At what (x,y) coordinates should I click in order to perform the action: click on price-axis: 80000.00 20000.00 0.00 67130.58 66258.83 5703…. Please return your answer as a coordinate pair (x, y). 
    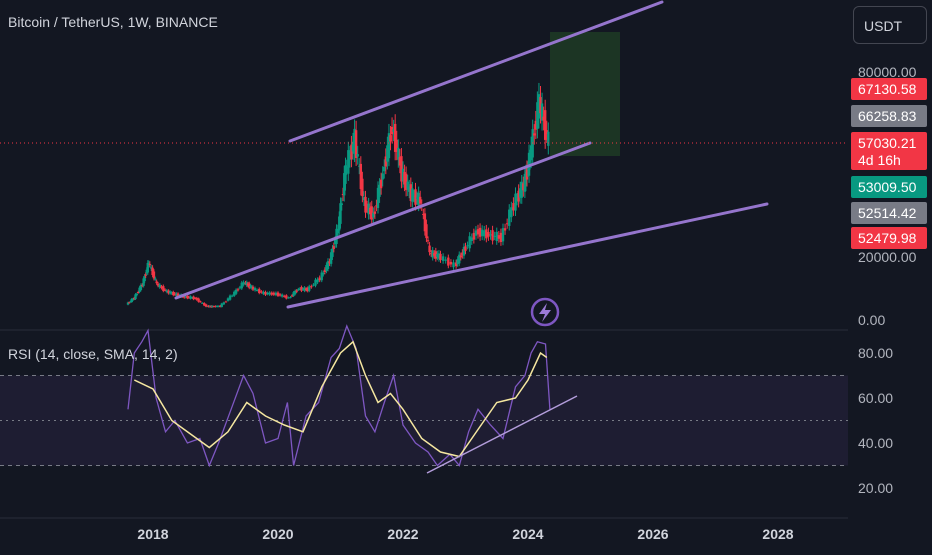
    Looking at the image, I should click on (890, 275).